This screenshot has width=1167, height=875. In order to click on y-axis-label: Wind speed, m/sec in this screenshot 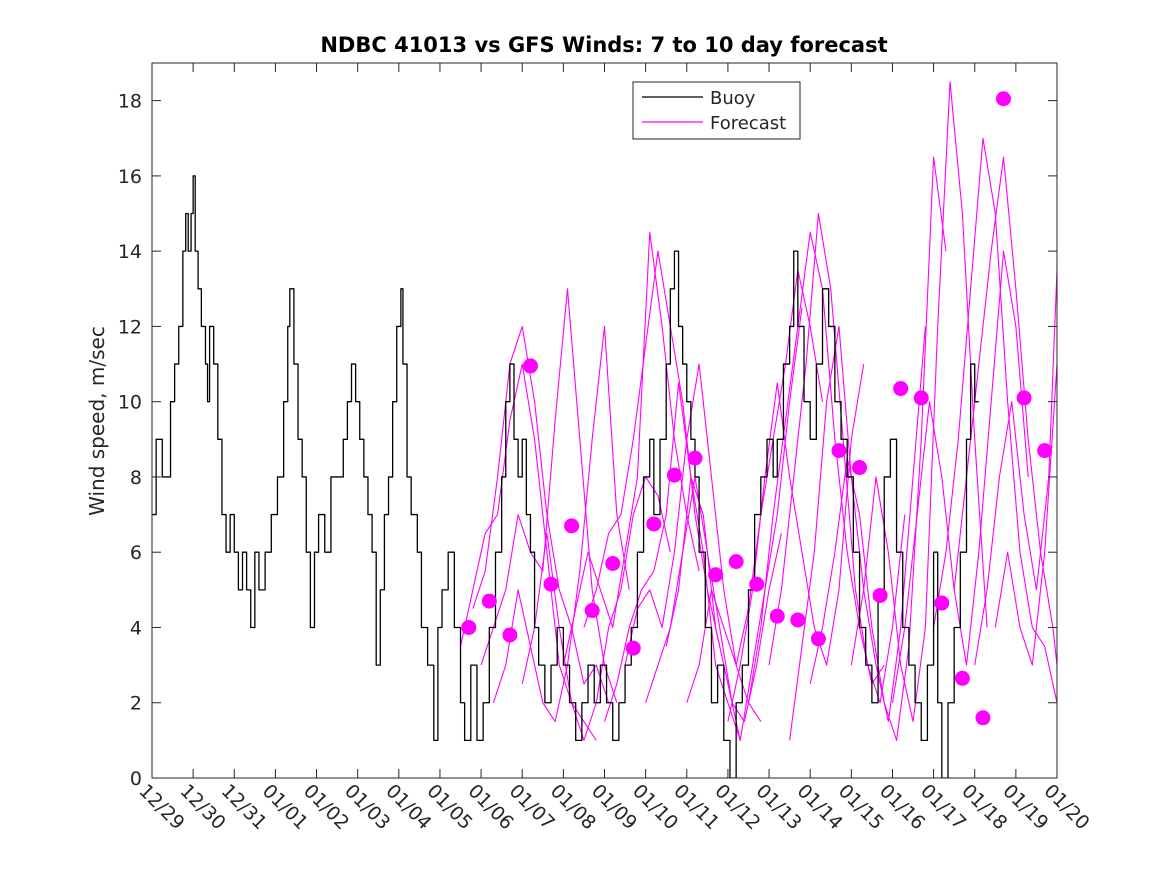, I will do `click(97, 421)`.